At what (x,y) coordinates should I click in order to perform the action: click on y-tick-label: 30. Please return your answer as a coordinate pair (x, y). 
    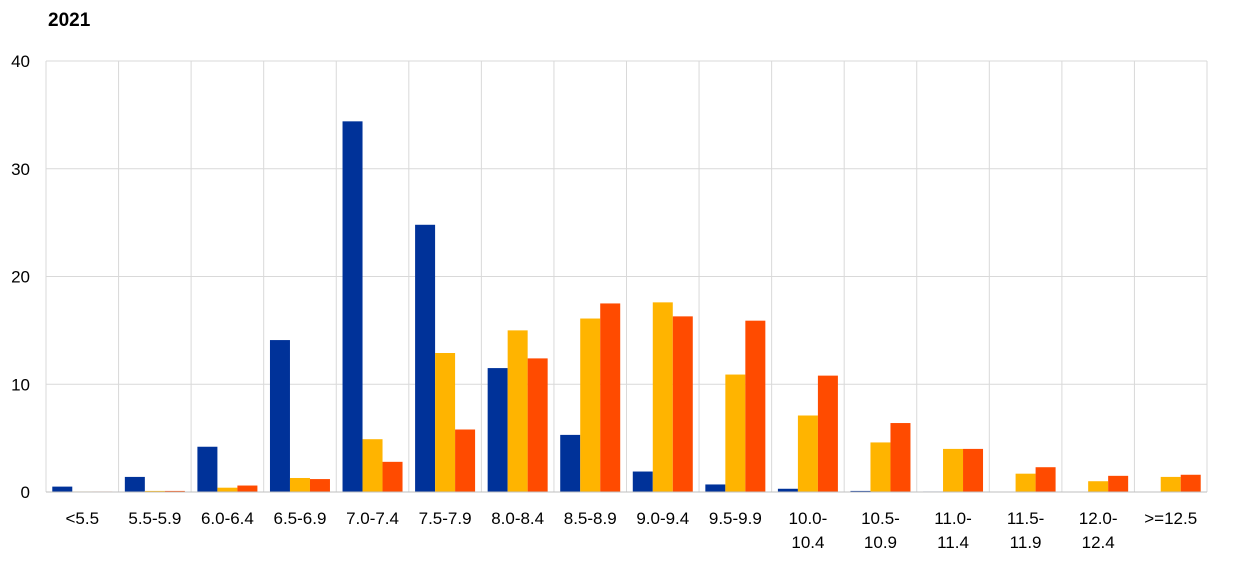
    Looking at the image, I should click on (20, 169).